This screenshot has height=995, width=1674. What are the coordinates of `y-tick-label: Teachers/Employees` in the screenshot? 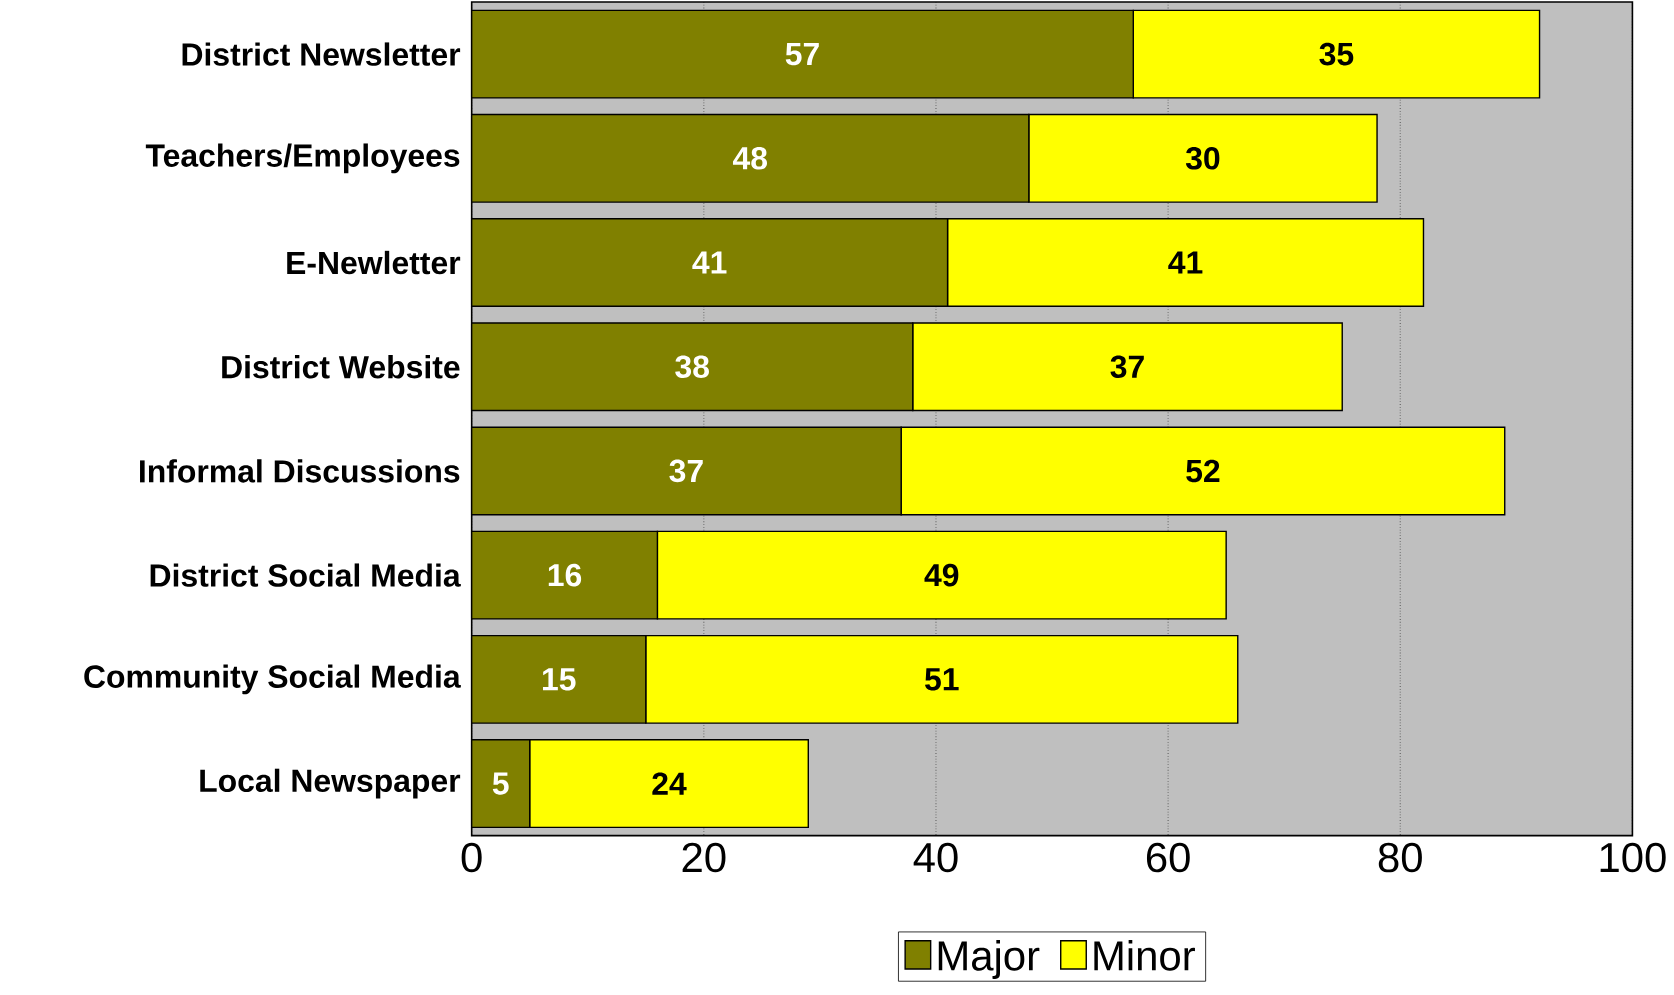 It's located at (302, 158).